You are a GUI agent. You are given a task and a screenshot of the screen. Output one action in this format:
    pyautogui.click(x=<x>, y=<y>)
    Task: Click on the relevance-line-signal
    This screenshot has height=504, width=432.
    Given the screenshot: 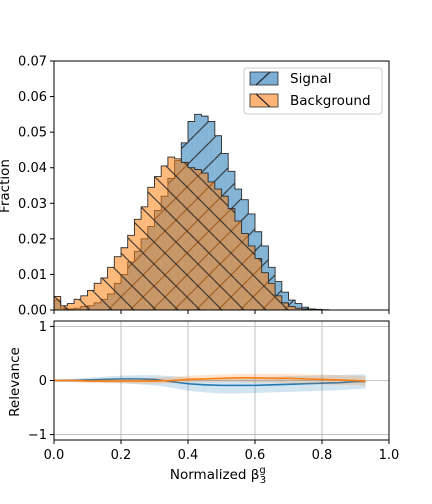 What is the action you would take?
    pyautogui.click(x=210, y=382)
    